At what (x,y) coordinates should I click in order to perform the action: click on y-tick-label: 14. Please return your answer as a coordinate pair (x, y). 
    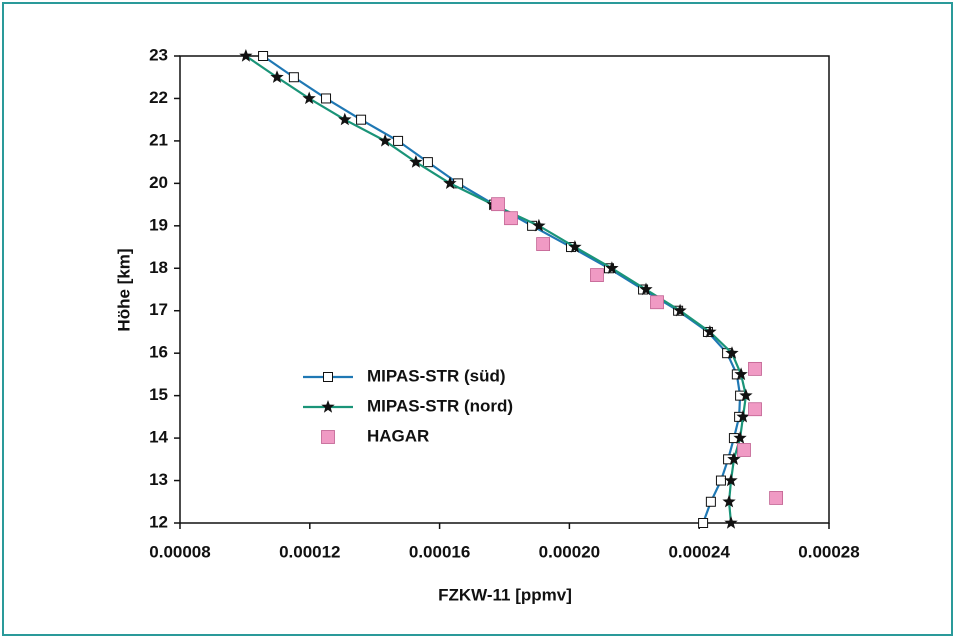
    Looking at the image, I should click on (158, 437).